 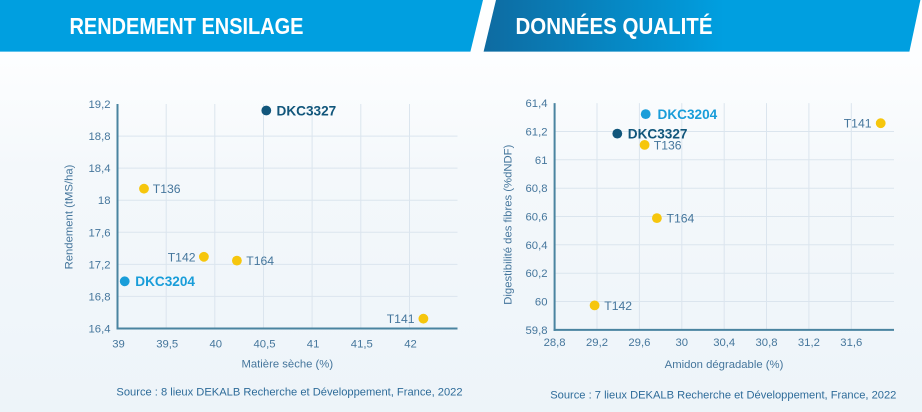 What do you see at coordinates (767, 343) in the screenshot?
I see `svg-text: 30,8` at bounding box center [767, 343].